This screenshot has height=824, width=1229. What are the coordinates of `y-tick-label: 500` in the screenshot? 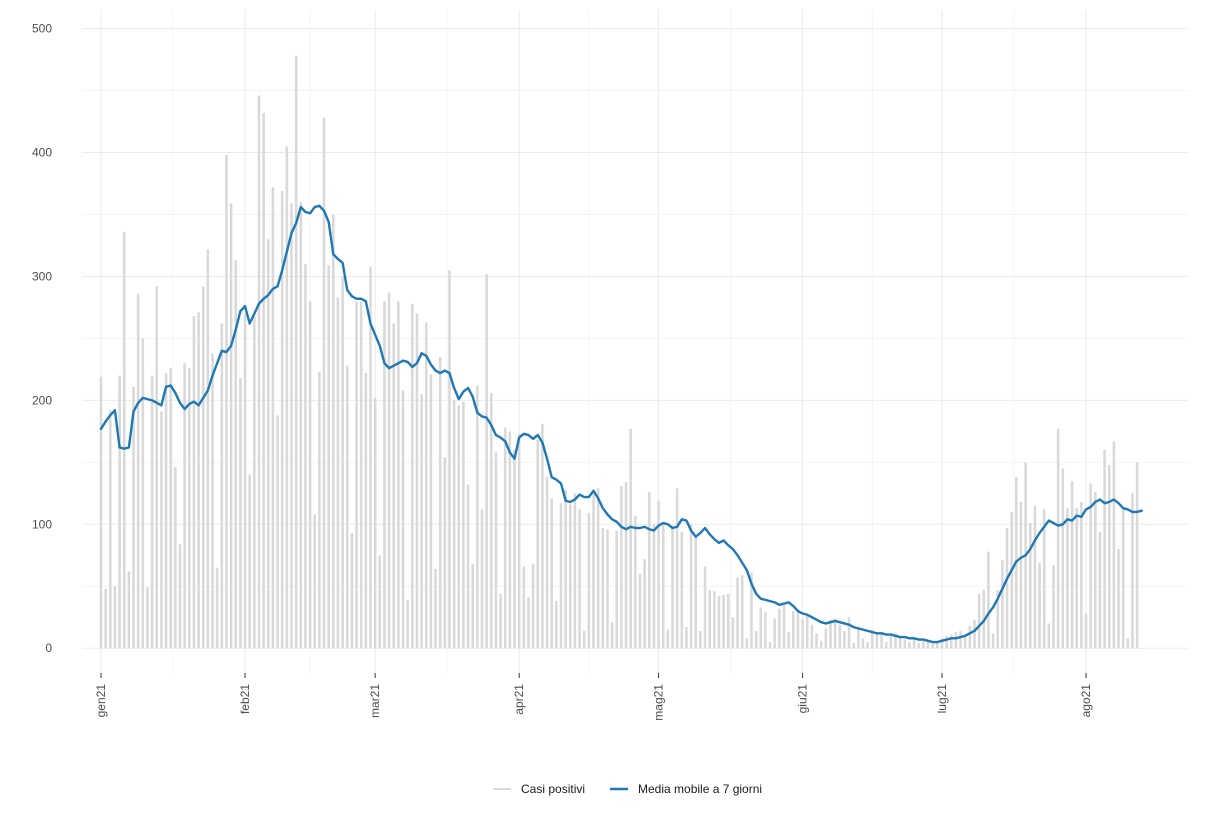 It's located at (42, 29).